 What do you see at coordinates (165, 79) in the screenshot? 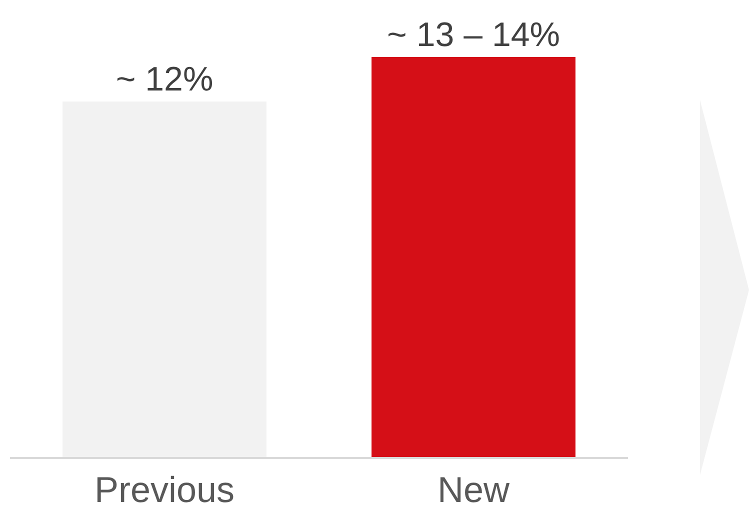
I see `data-label: ~ 12%` at bounding box center [165, 79].